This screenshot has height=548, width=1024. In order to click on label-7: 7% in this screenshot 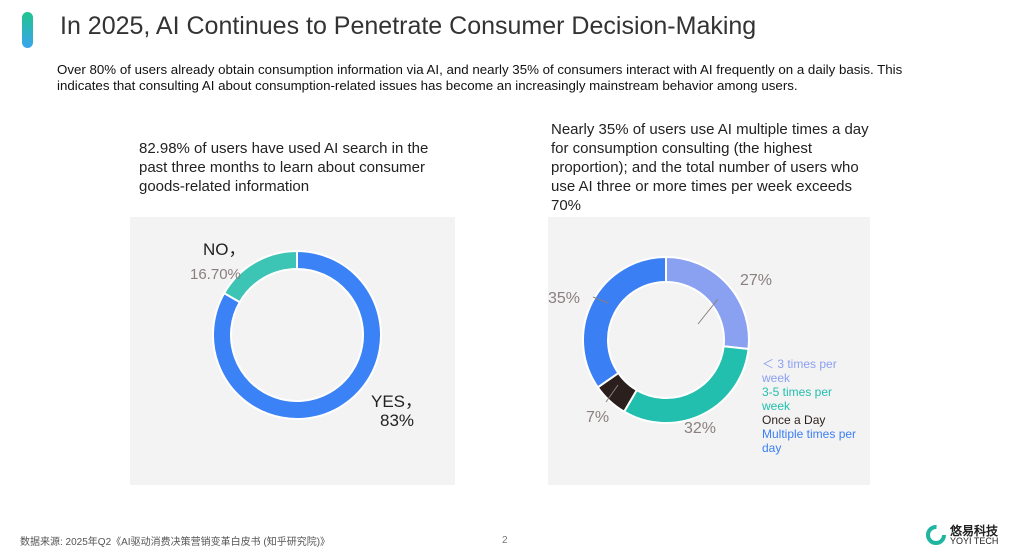, I will do `click(598, 417)`.